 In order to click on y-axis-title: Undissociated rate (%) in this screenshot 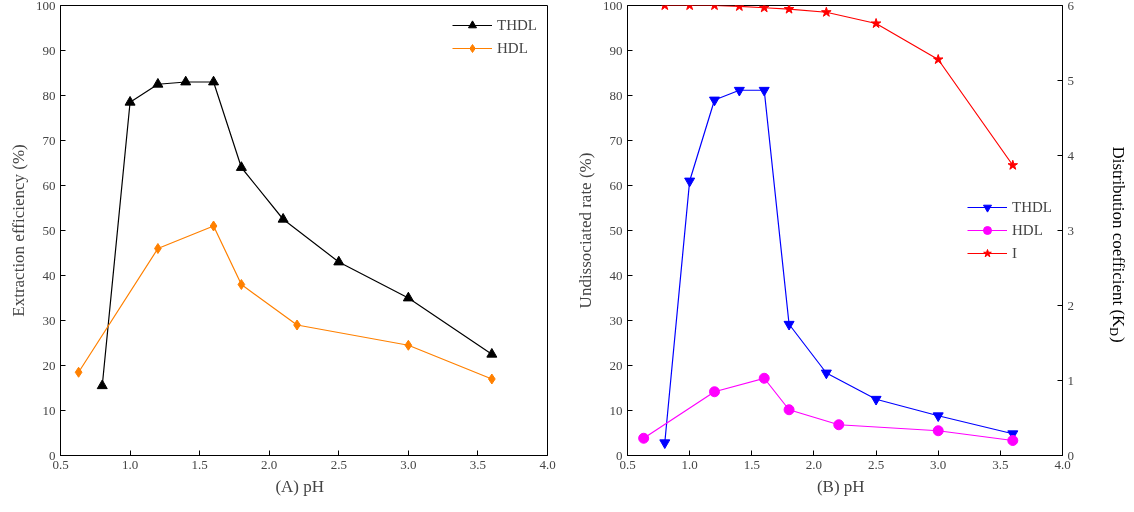, I will do `click(585, 230)`.